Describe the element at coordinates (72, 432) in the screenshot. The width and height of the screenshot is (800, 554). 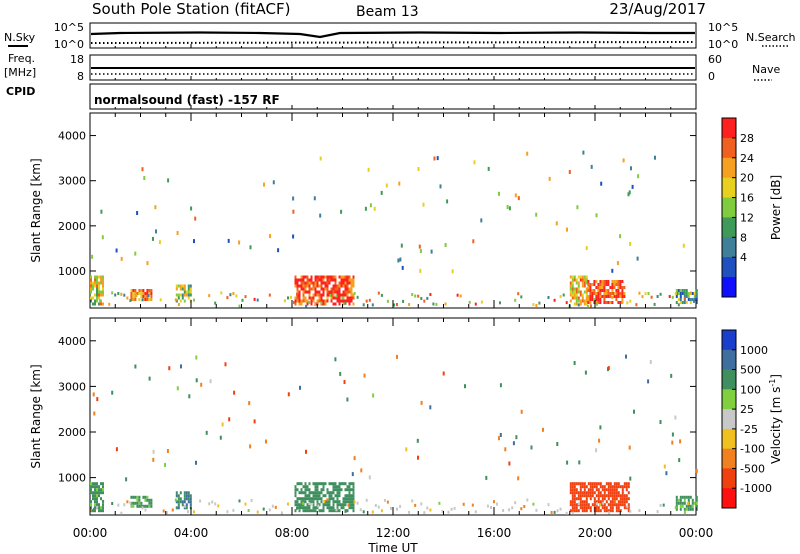
I see `y-tick-label: 2000` at that location.